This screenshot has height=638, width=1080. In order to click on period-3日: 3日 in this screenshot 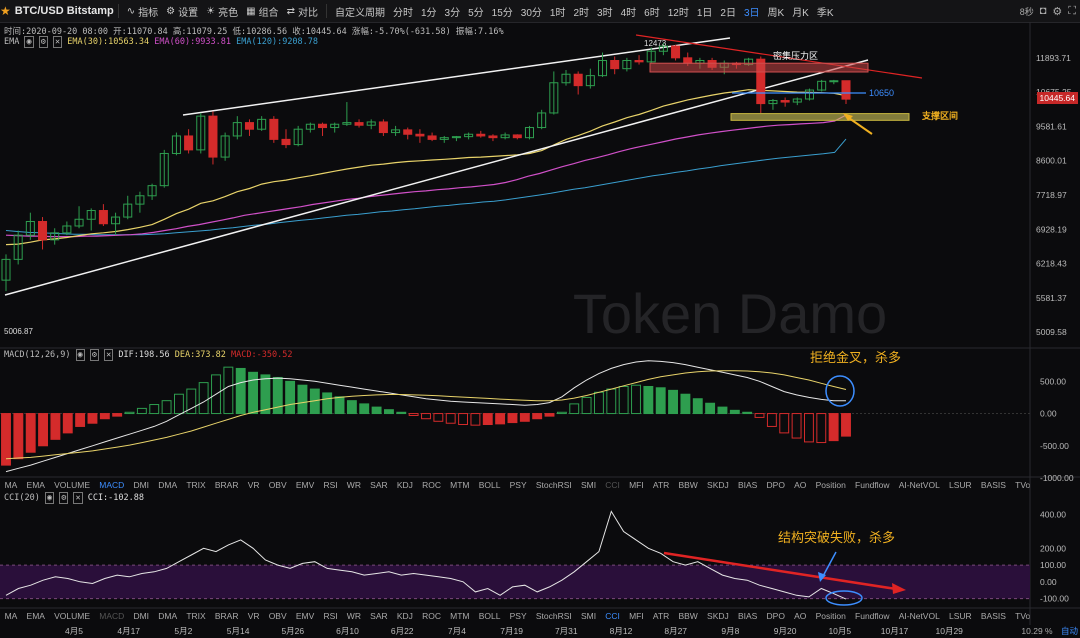, I will do `click(751, 13)`.